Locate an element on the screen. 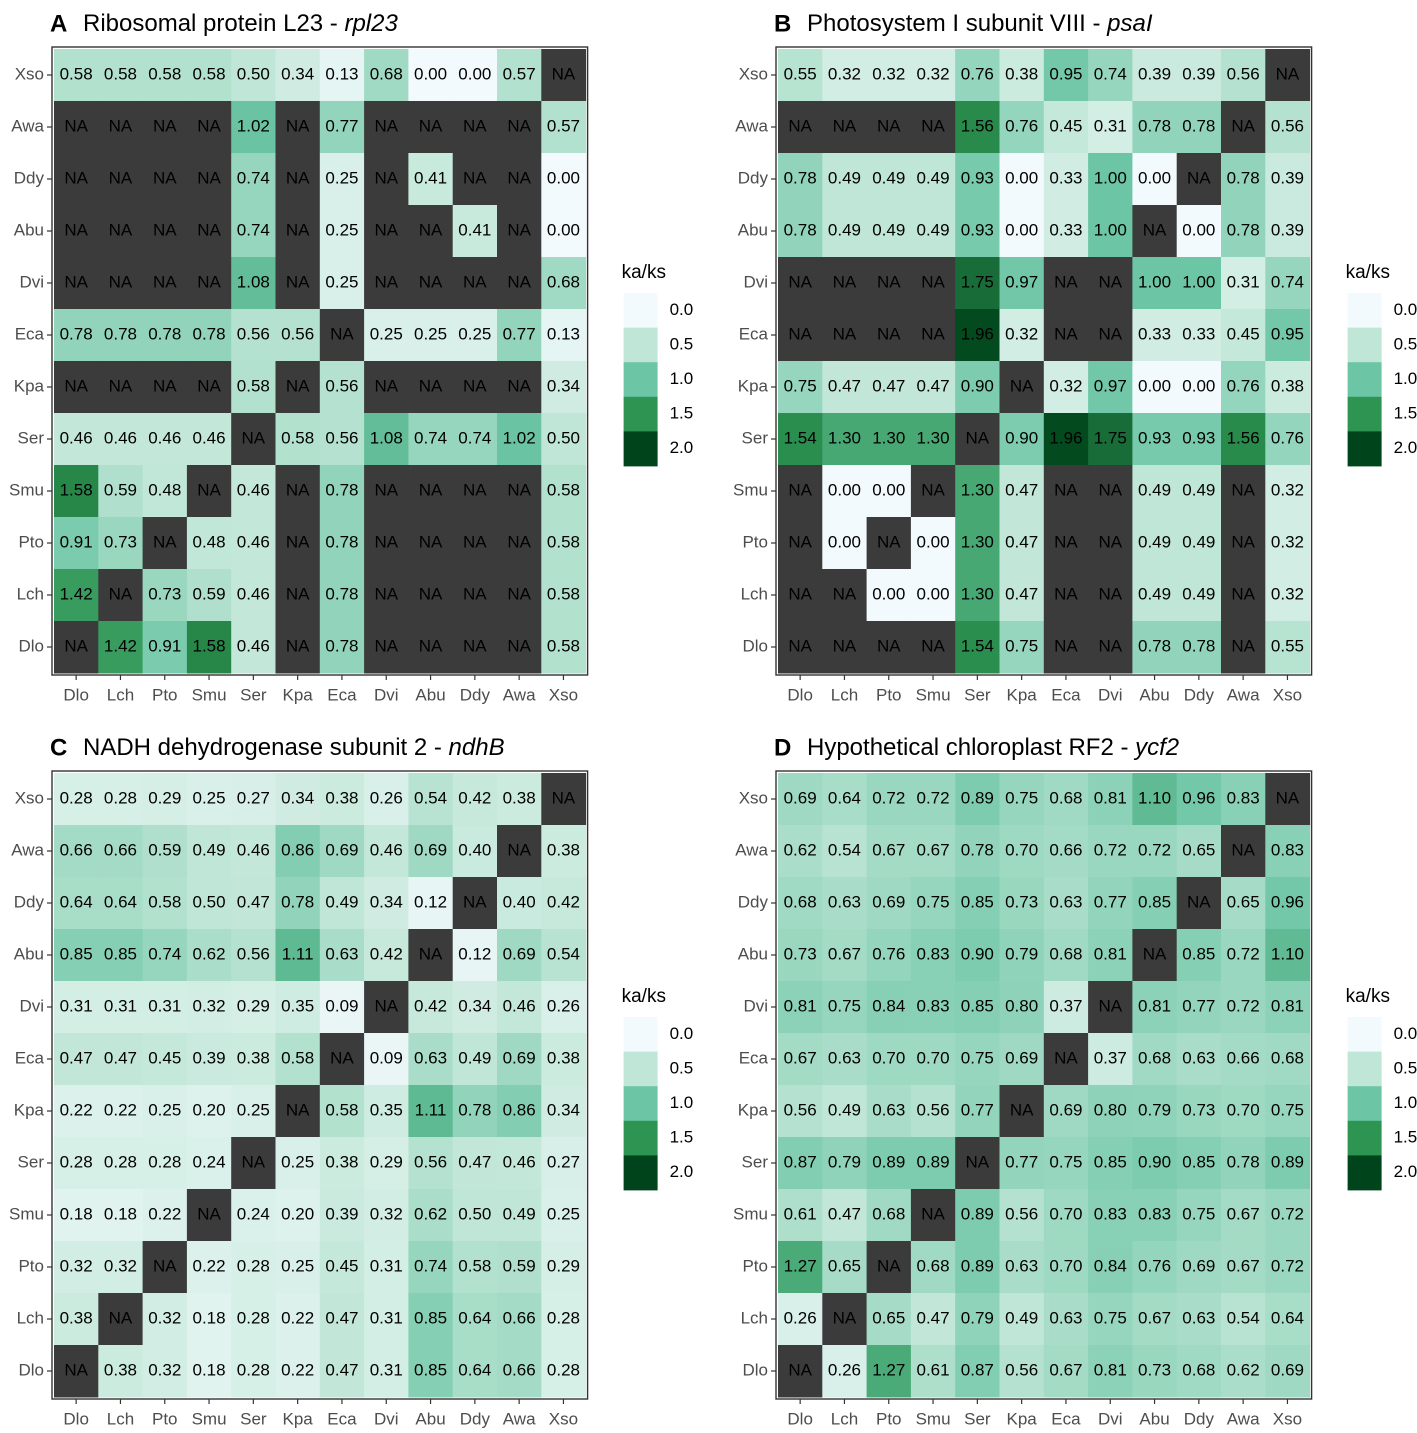 The width and height of the screenshot is (1417, 1433). cell-value-label: 0.67 is located at coordinates (933, 849).